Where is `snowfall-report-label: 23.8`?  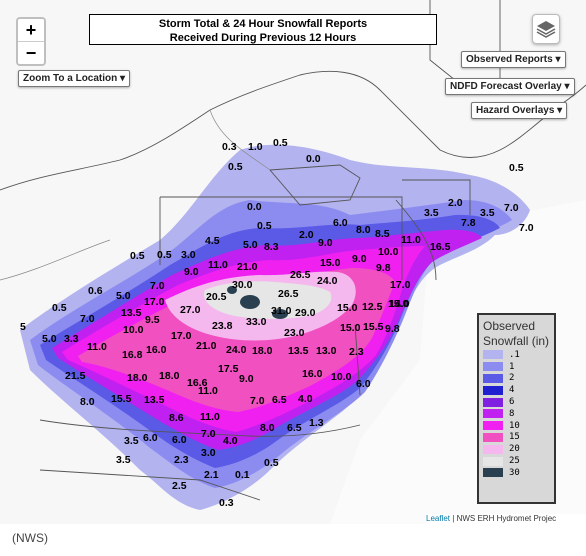 snowfall-report-label: 23.8 is located at coordinates (222, 326).